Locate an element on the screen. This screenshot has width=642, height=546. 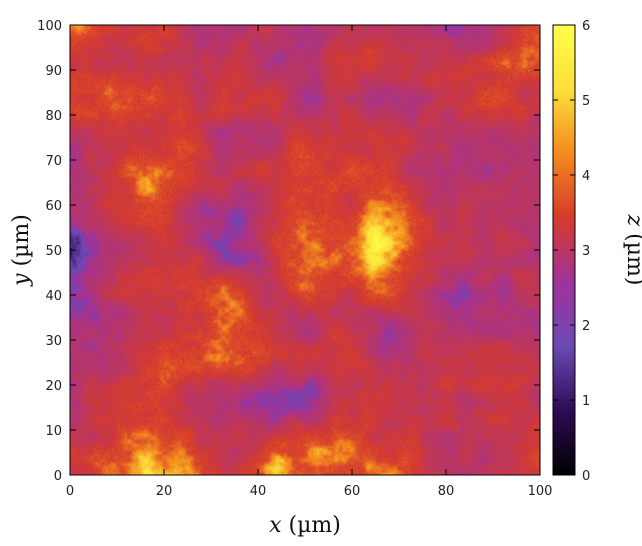
colorbar-tick-label: 6 is located at coordinates (586, 26).